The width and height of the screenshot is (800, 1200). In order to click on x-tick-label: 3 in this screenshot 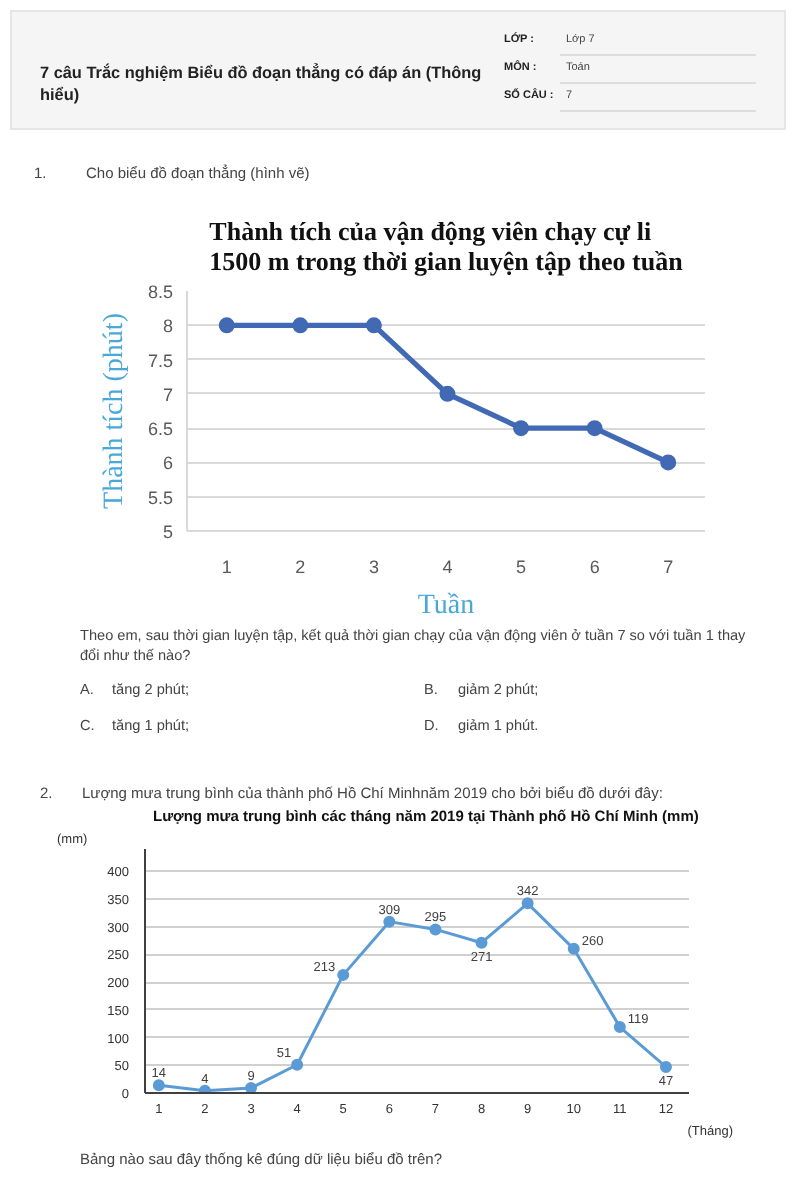, I will do `click(373, 567)`.